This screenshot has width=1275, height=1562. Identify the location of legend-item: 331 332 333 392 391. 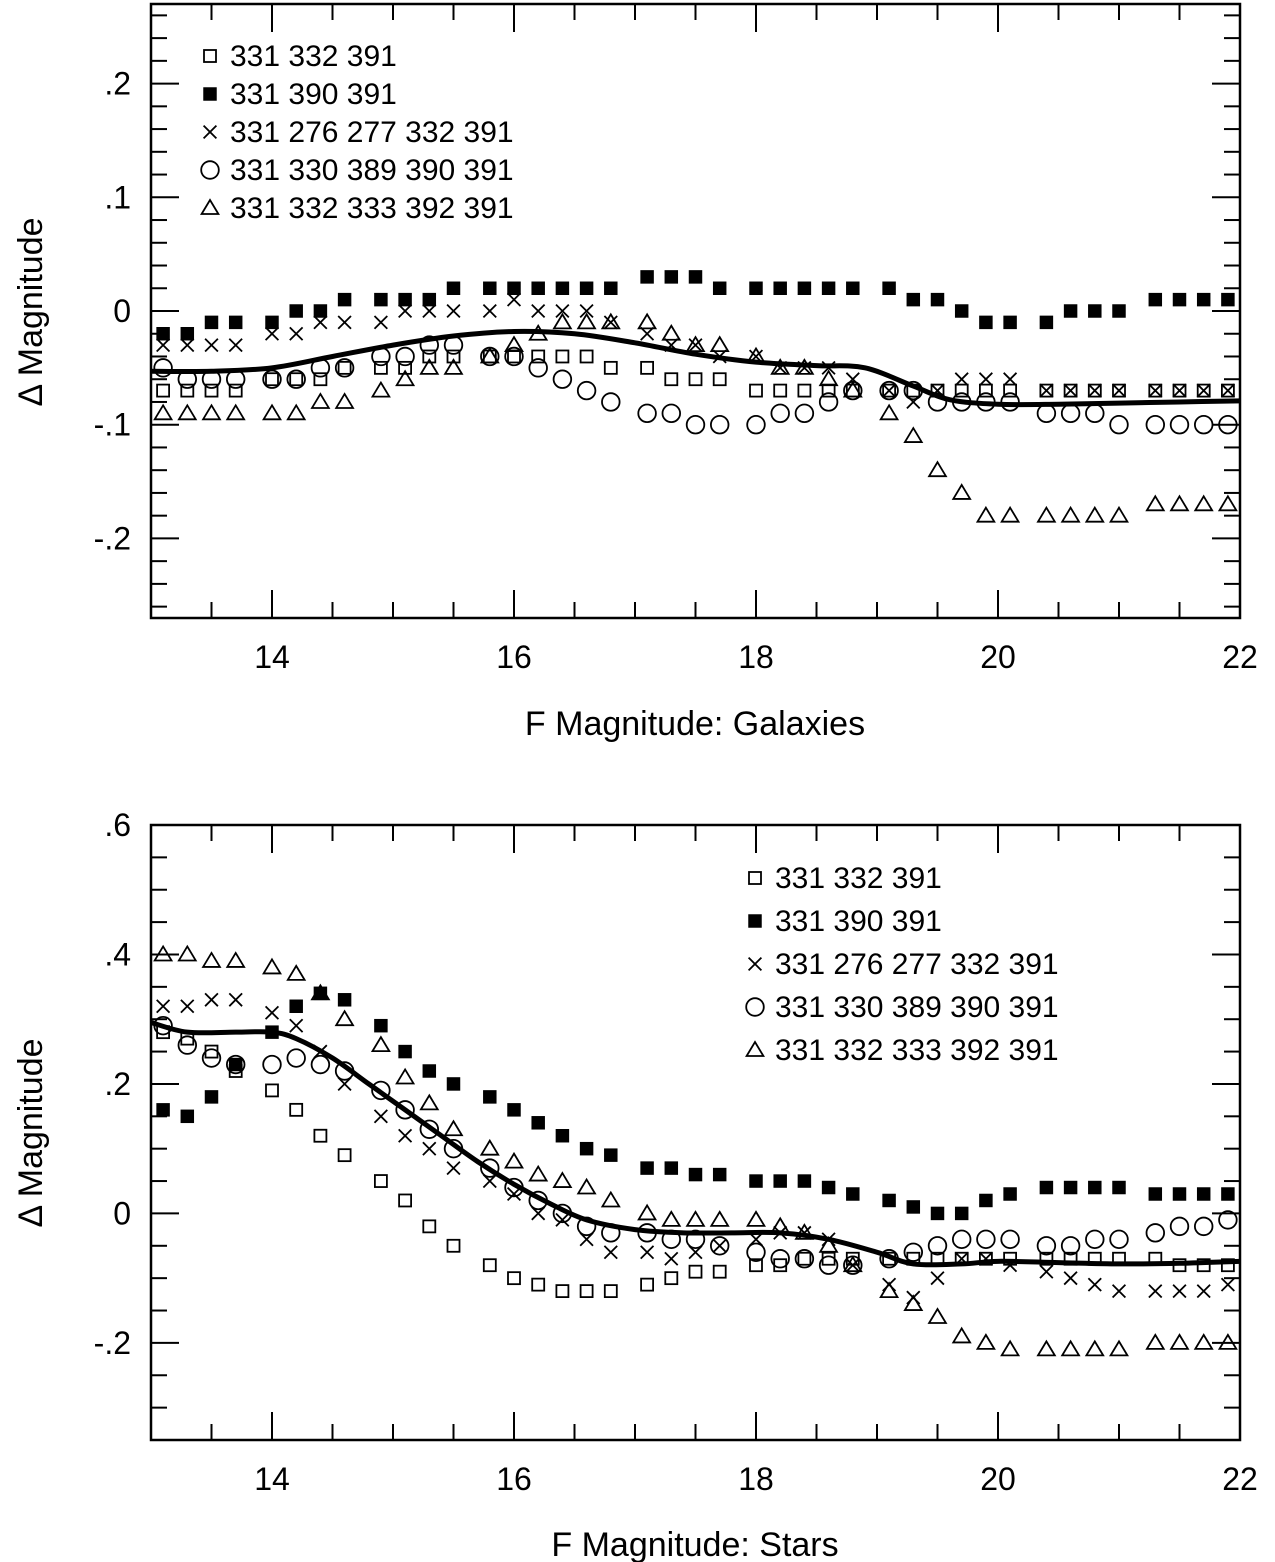
(357, 208).